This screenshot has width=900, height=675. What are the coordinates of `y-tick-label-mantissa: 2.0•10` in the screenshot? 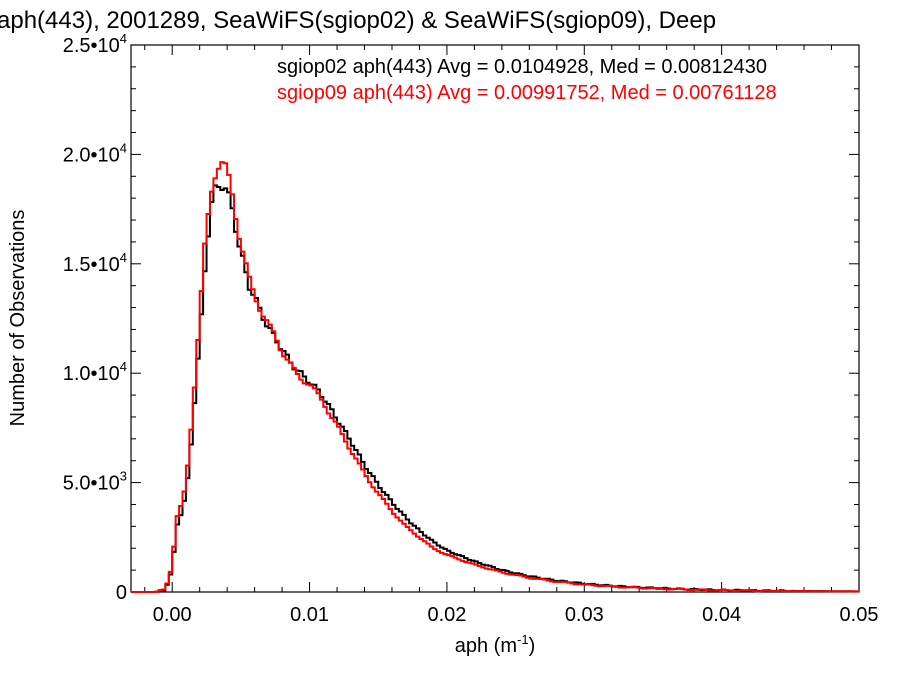 It's located at (91, 155).